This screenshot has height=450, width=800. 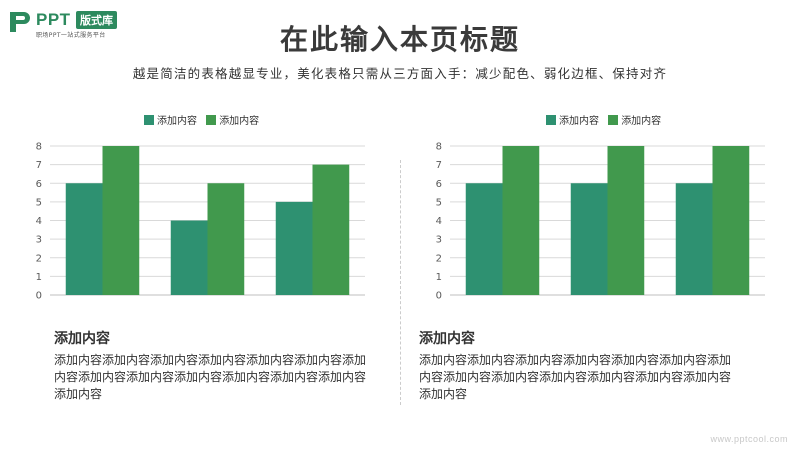 What do you see at coordinates (399, 39) in the screenshot?
I see `page-title: 在此输入本页标题` at bounding box center [399, 39].